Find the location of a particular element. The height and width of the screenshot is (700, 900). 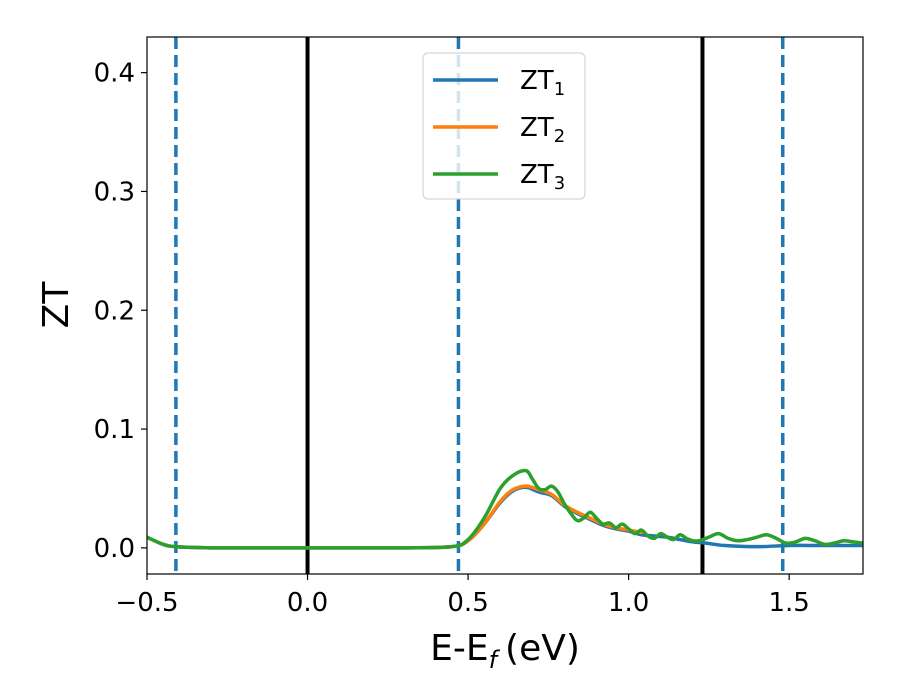

y-tick-label: 0.3 is located at coordinates (114, 192).